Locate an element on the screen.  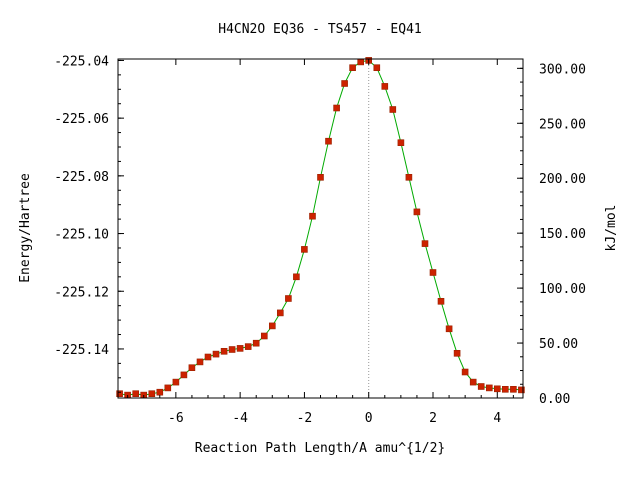
x-axis-label: Reaction Path Length/A amu^{1/2} is located at coordinates (320, 448).